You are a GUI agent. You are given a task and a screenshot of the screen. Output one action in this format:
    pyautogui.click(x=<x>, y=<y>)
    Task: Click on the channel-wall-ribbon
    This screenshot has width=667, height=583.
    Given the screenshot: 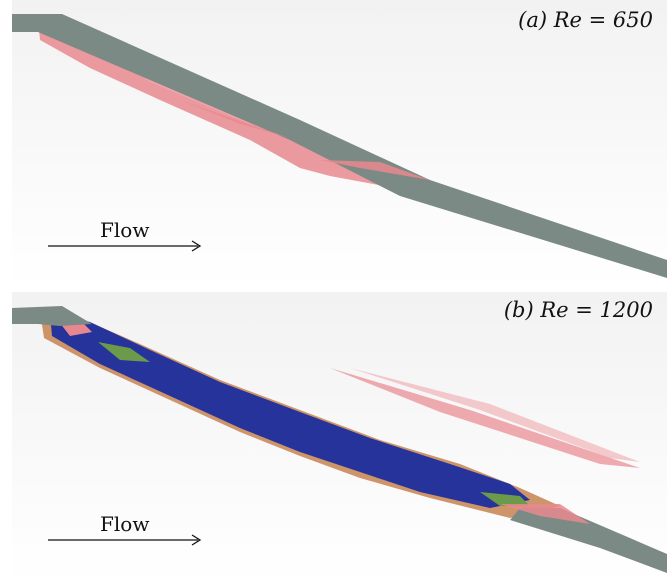 What is the action you would take?
    pyautogui.click(x=52, y=316)
    